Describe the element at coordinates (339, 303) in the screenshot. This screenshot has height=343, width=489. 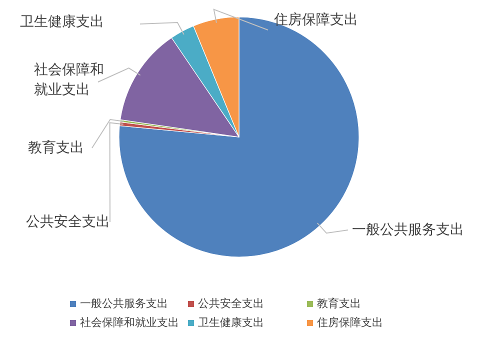
I see `legend-label: 教育支出` at that location.